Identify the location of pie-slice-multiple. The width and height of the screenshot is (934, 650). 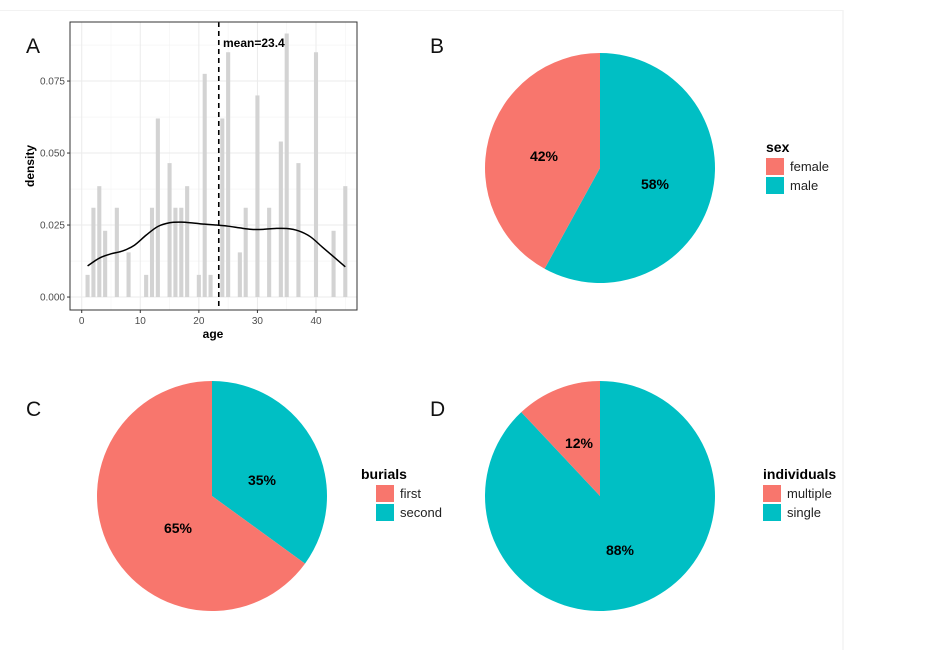
(560, 438).